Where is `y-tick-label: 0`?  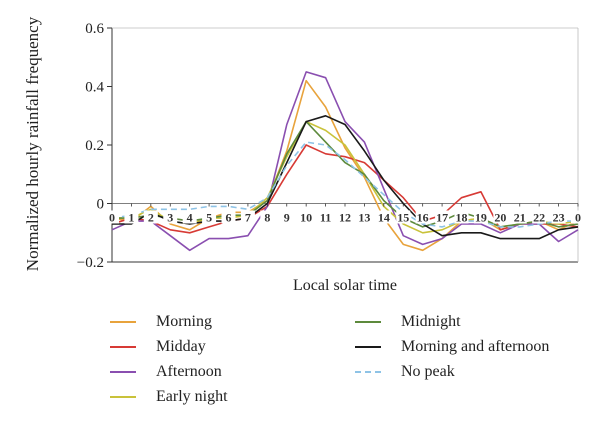 y-tick-label: 0 is located at coordinates (101, 205).